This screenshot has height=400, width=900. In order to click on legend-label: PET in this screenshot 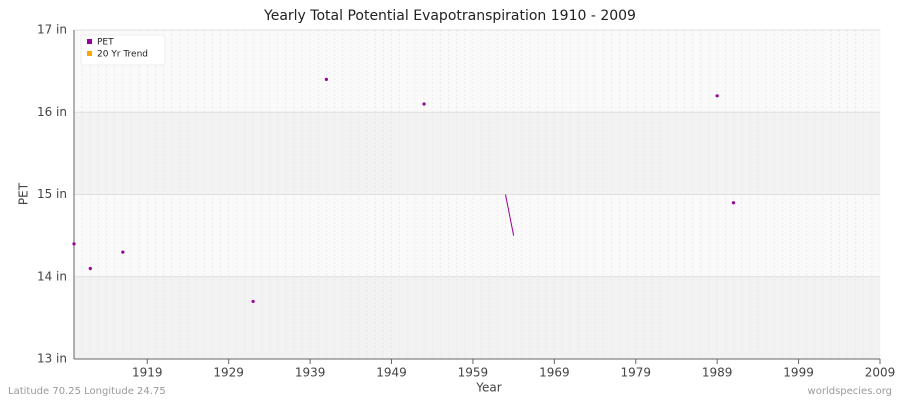, I will do `click(105, 43)`.